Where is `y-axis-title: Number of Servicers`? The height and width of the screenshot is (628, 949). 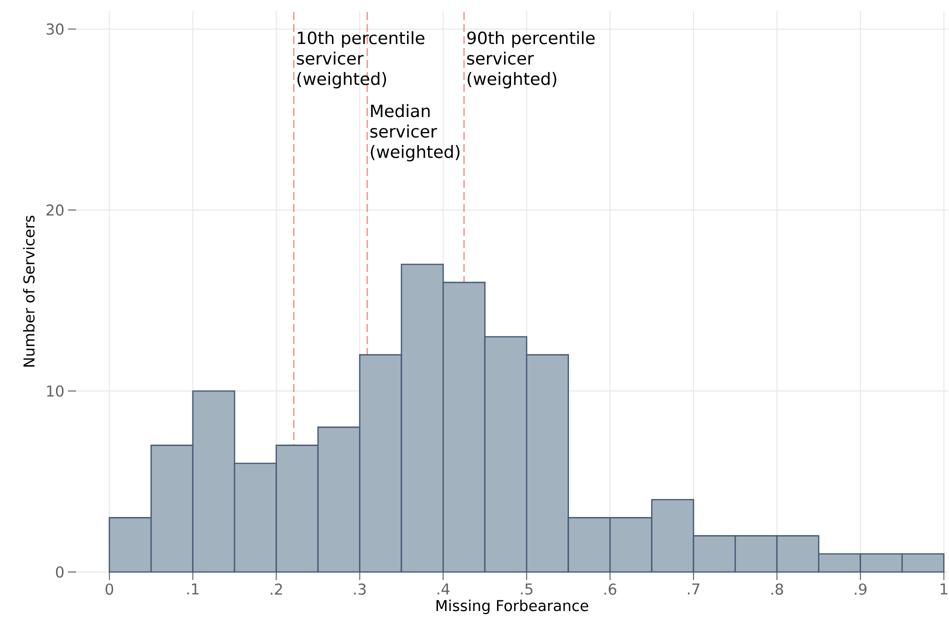
y-axis-title: Number of Servicers is located at coordinates (29, 291).